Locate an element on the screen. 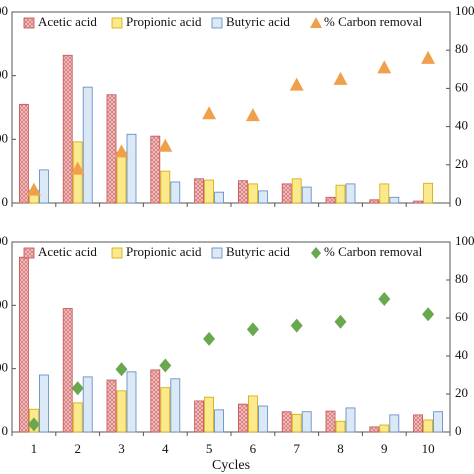 The width and height of the screenshot is (474, 474). legend-label: % Carbon removal is located at coordinates (373, 251).